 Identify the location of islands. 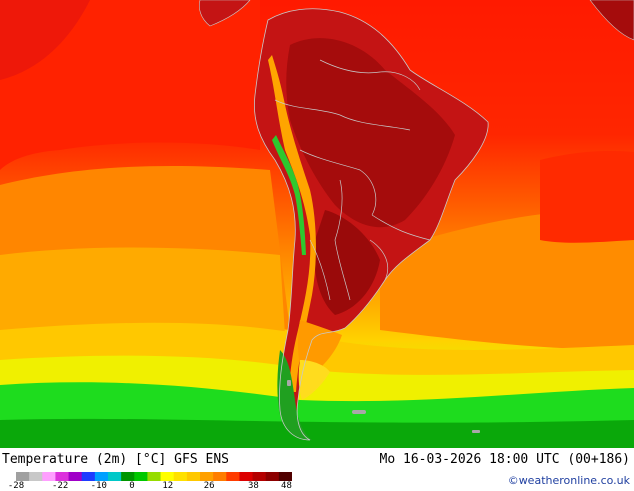
(383, 406).